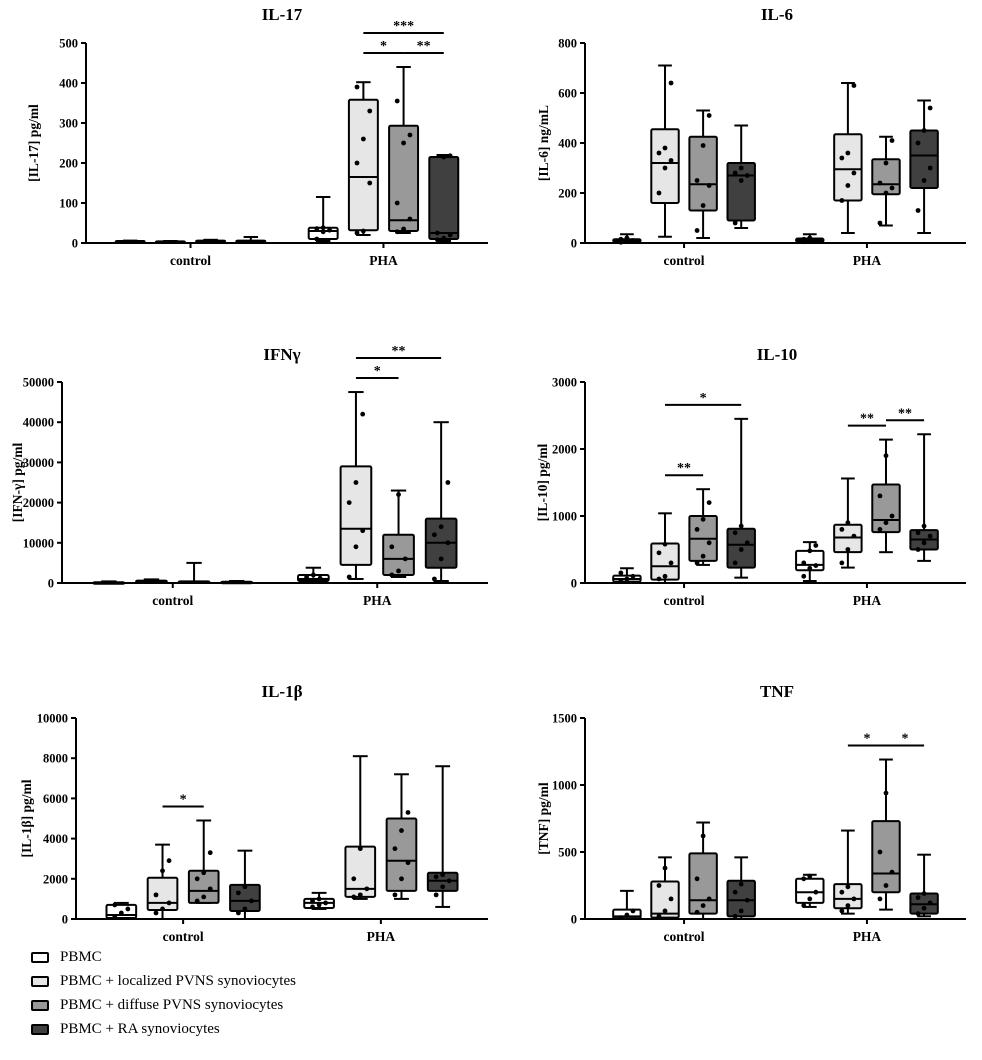 This screenshot has height=1060, width=982. Describe the element at coordinates (40, 1029) in the screenshot. I see `legend-swatch-ra` at that location.